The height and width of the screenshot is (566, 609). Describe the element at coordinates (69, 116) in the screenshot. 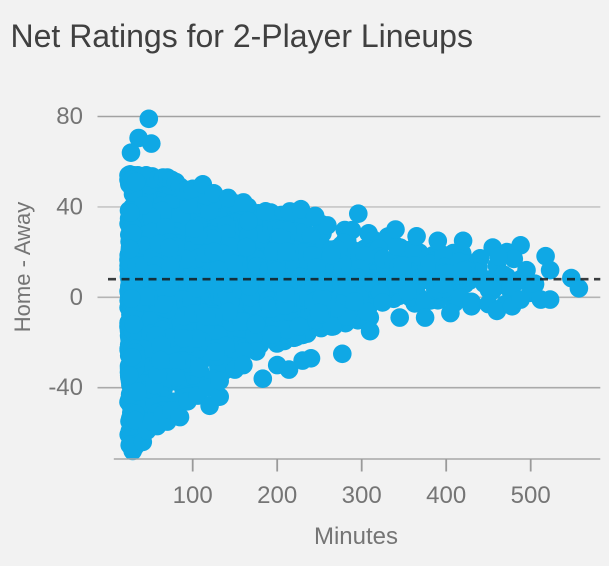

I see `svg-text: 80` at that location.